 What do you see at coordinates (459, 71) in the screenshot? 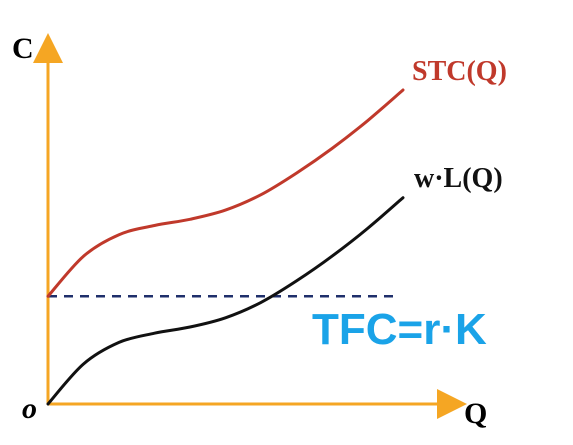
I see `series-label-0: STC(Q)` at bounding box center [459, 71].